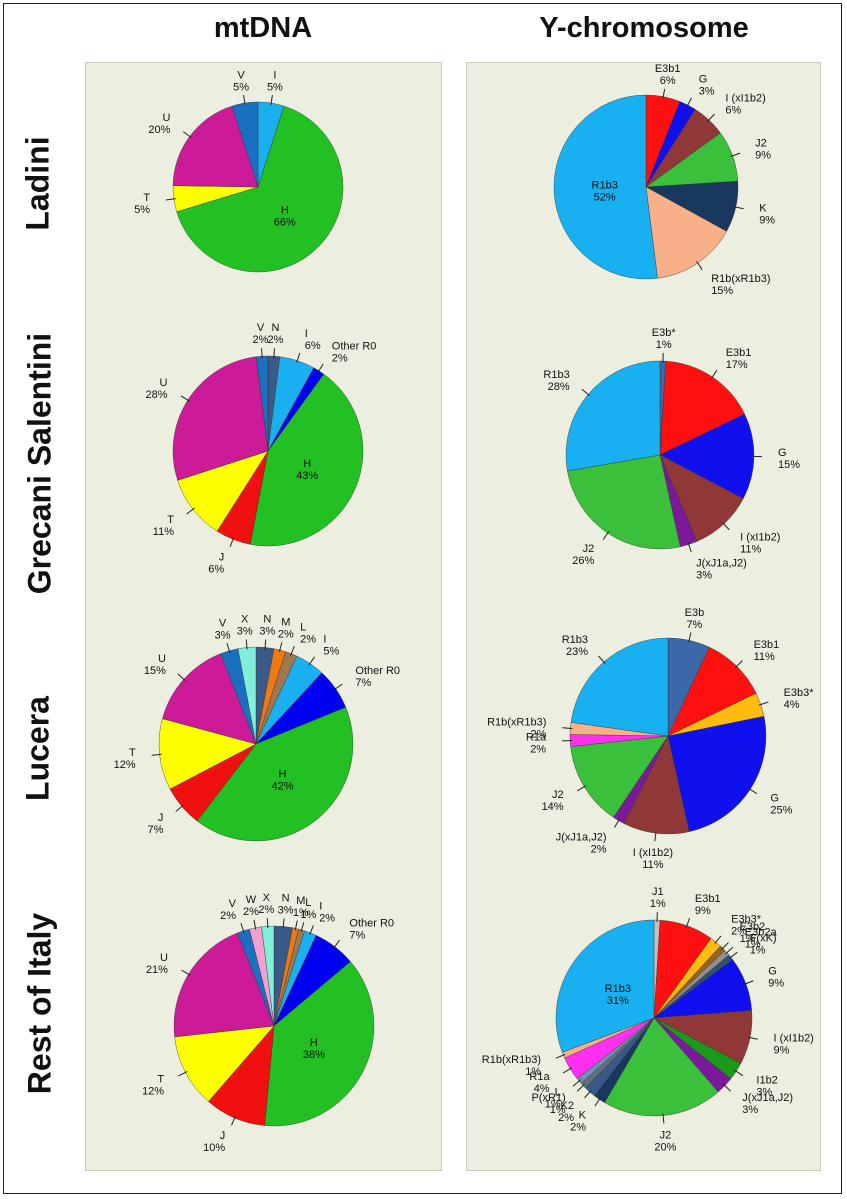  Describe the element at coordinates (320, 368) in the screenshot. I see `grecani-mtdna-leader-other-r0` at that location.